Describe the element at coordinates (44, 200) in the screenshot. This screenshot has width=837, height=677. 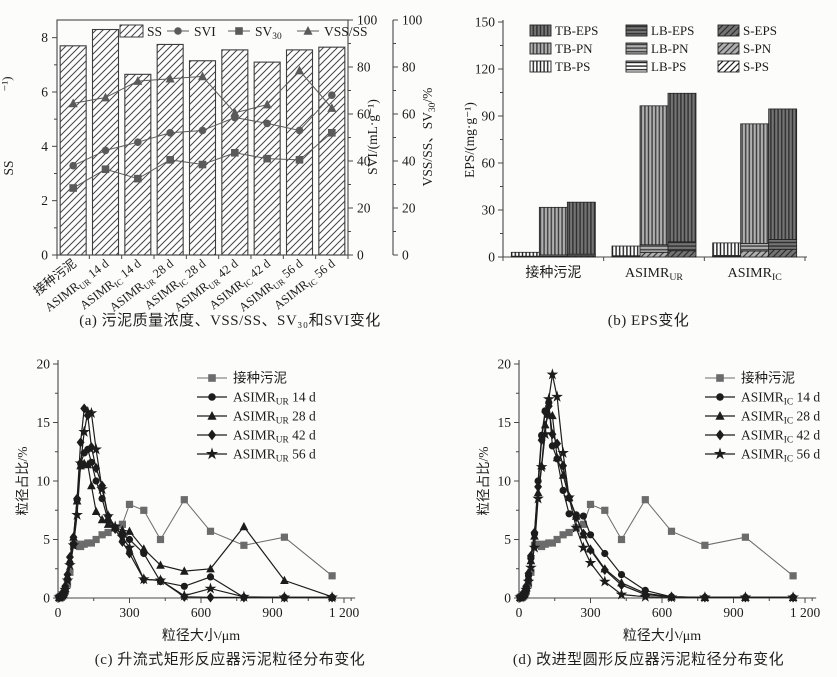
I see `svg-text: 2` at that location.